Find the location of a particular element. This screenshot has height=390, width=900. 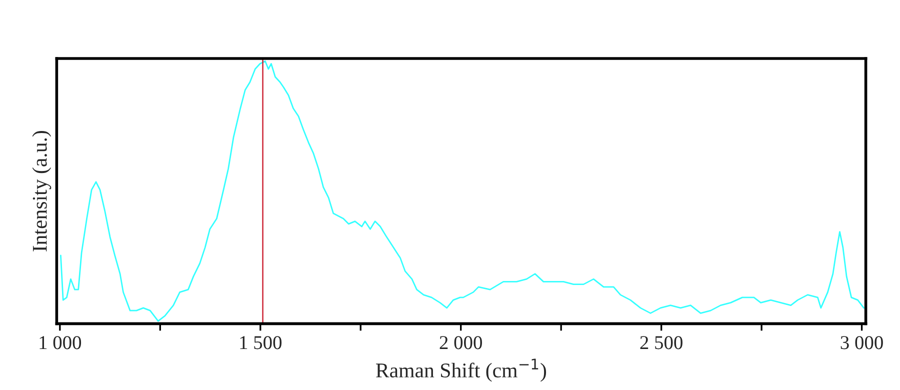

x-axis-title: Raman Shift (cm$^{−1}$) is located at coordinates (461, 370).